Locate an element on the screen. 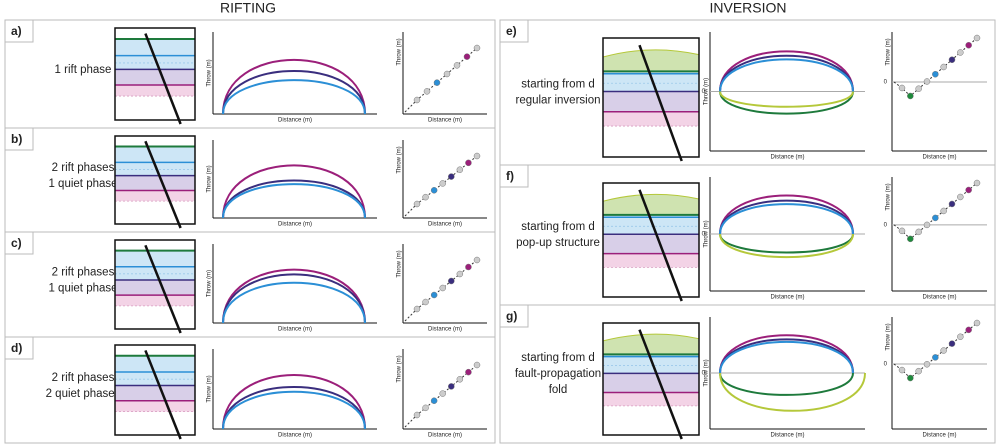 This screenshot has width=1000, height=446. panel-label: f) is located at coordinates (510, 176).